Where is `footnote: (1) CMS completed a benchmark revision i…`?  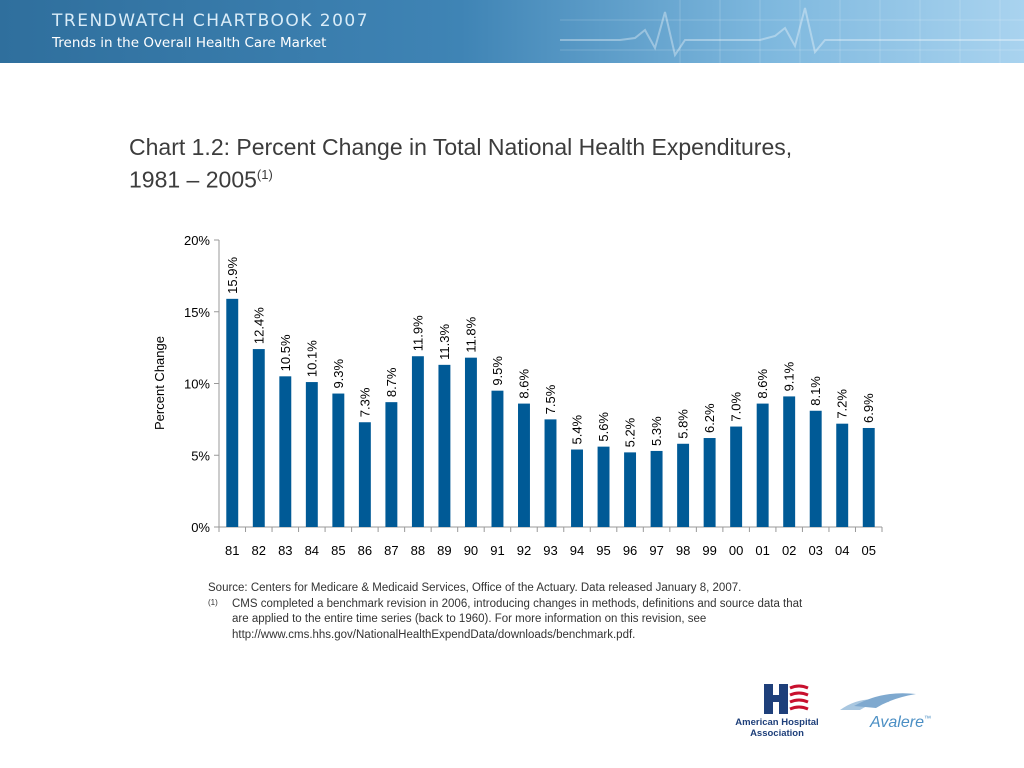 footnote: (1) CMS completed a benchmark revision i… is located at coordinates (548, 620).